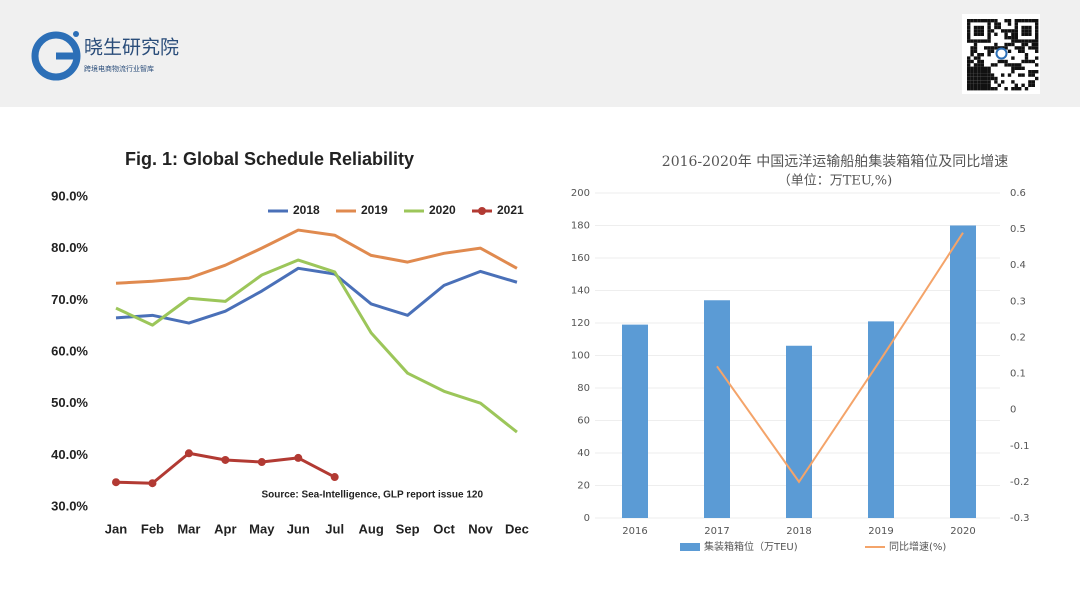 This screenshot has height=608, width=1080. I want to click on x-tick-label: Apr, so click(225, 528).